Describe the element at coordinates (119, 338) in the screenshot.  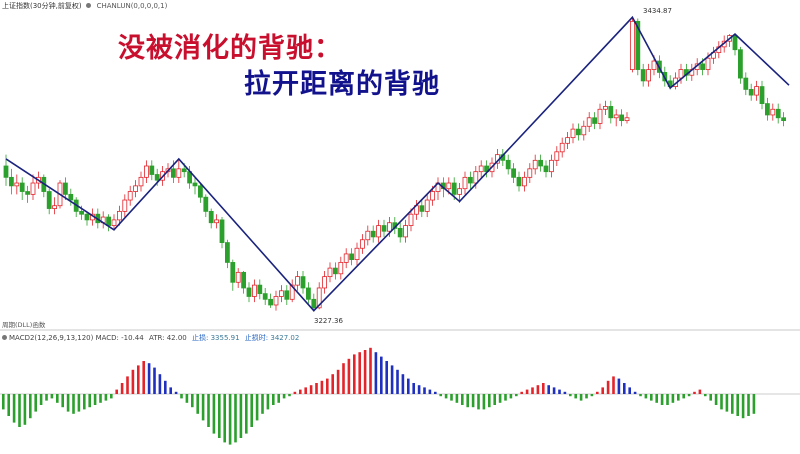
I see `macd-value: MACD: -10.44` at that location.